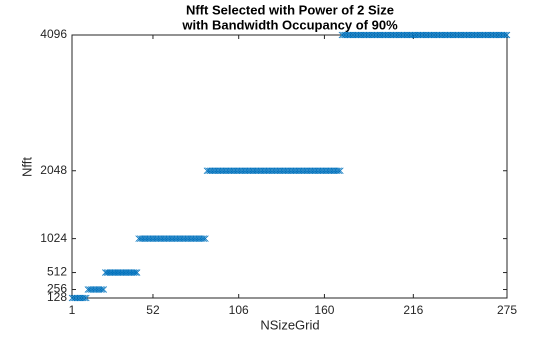  Describe the element at coordinates (507, 310) in the screenshot. I see `x-tick-label: 275` at that location.